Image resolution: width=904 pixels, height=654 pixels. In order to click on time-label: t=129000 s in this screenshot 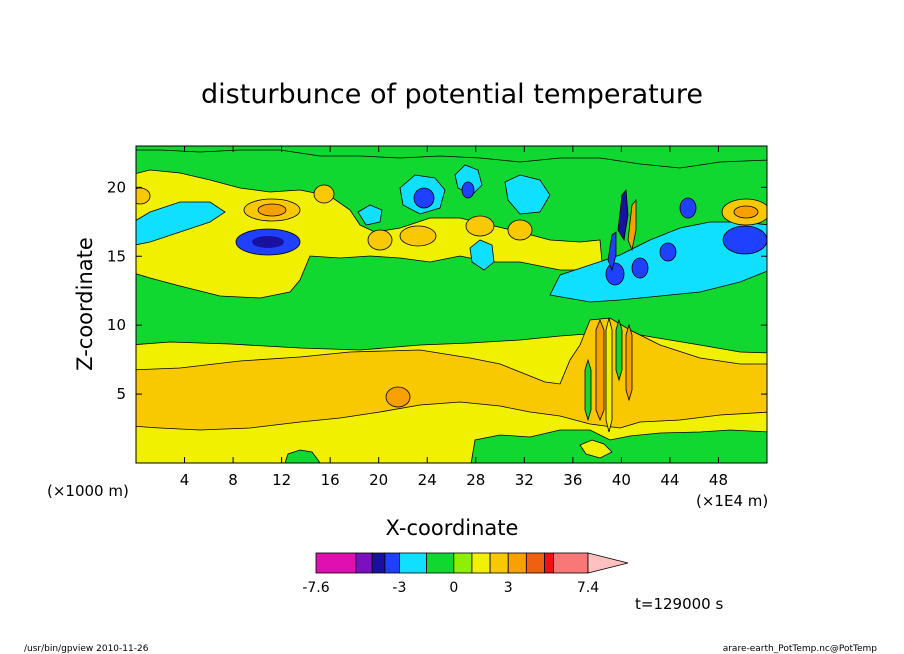, I will do `click(679, 604)`.